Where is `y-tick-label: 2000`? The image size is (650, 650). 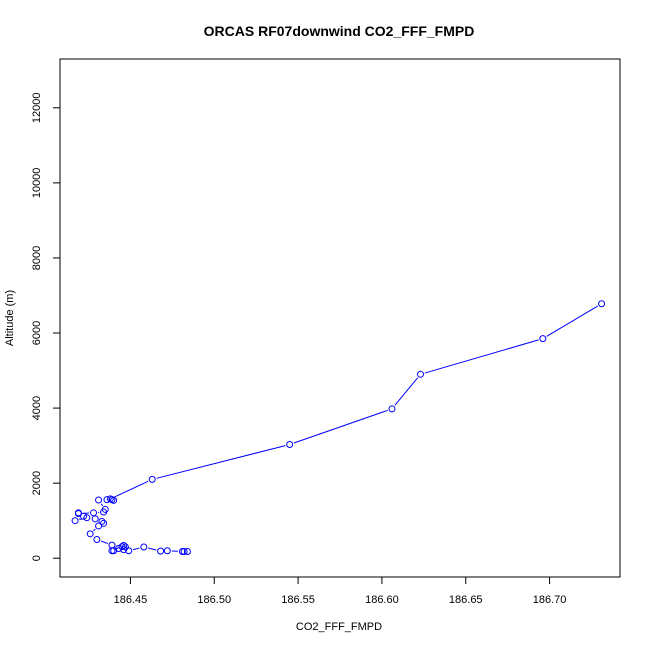
y-tick-label: 2000 is located at coordinates (37, 483).